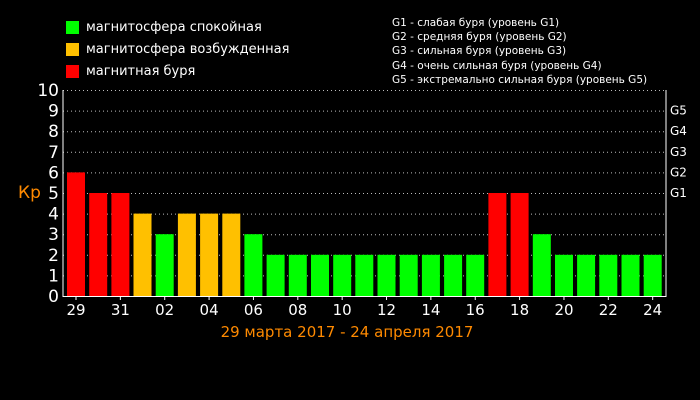 This screenshot has width=700, height=400. What do you see at coordinates (347, 332) in the screenshot?
I see `date-range-text: 29 марта 2017 - 24 апреля 2017` at bounding box center [347, 332].